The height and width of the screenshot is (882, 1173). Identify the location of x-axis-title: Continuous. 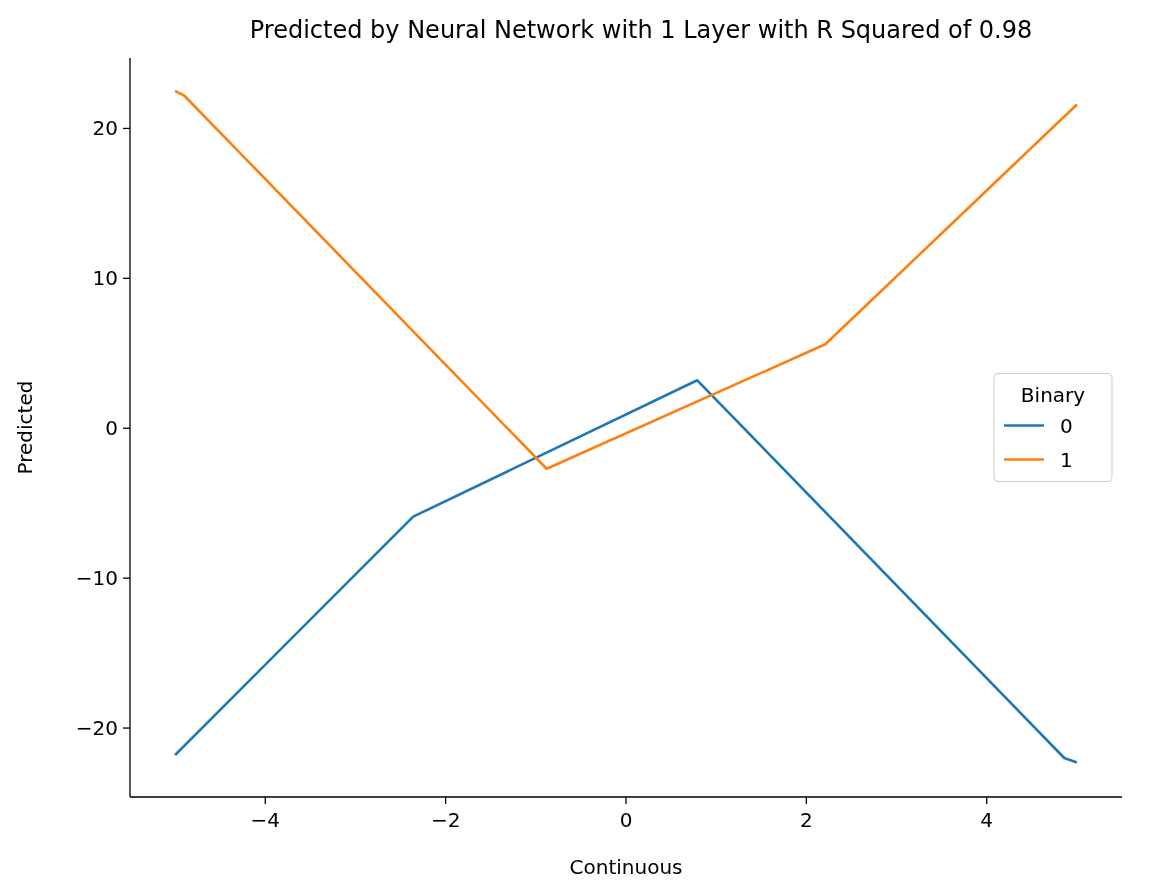
(626, 867).